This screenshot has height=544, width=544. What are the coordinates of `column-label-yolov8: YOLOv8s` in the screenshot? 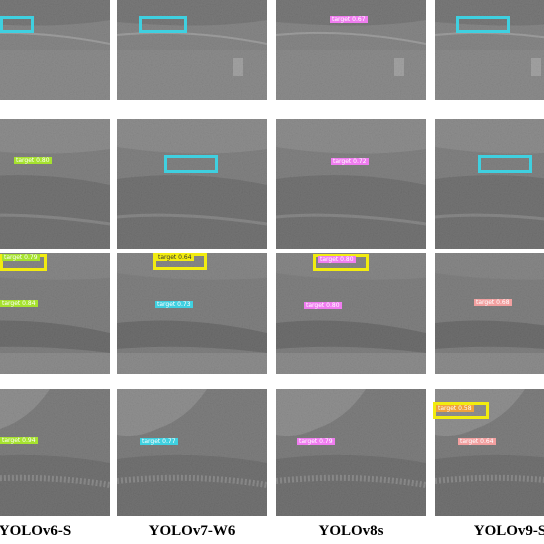 It's located at (351, 531).